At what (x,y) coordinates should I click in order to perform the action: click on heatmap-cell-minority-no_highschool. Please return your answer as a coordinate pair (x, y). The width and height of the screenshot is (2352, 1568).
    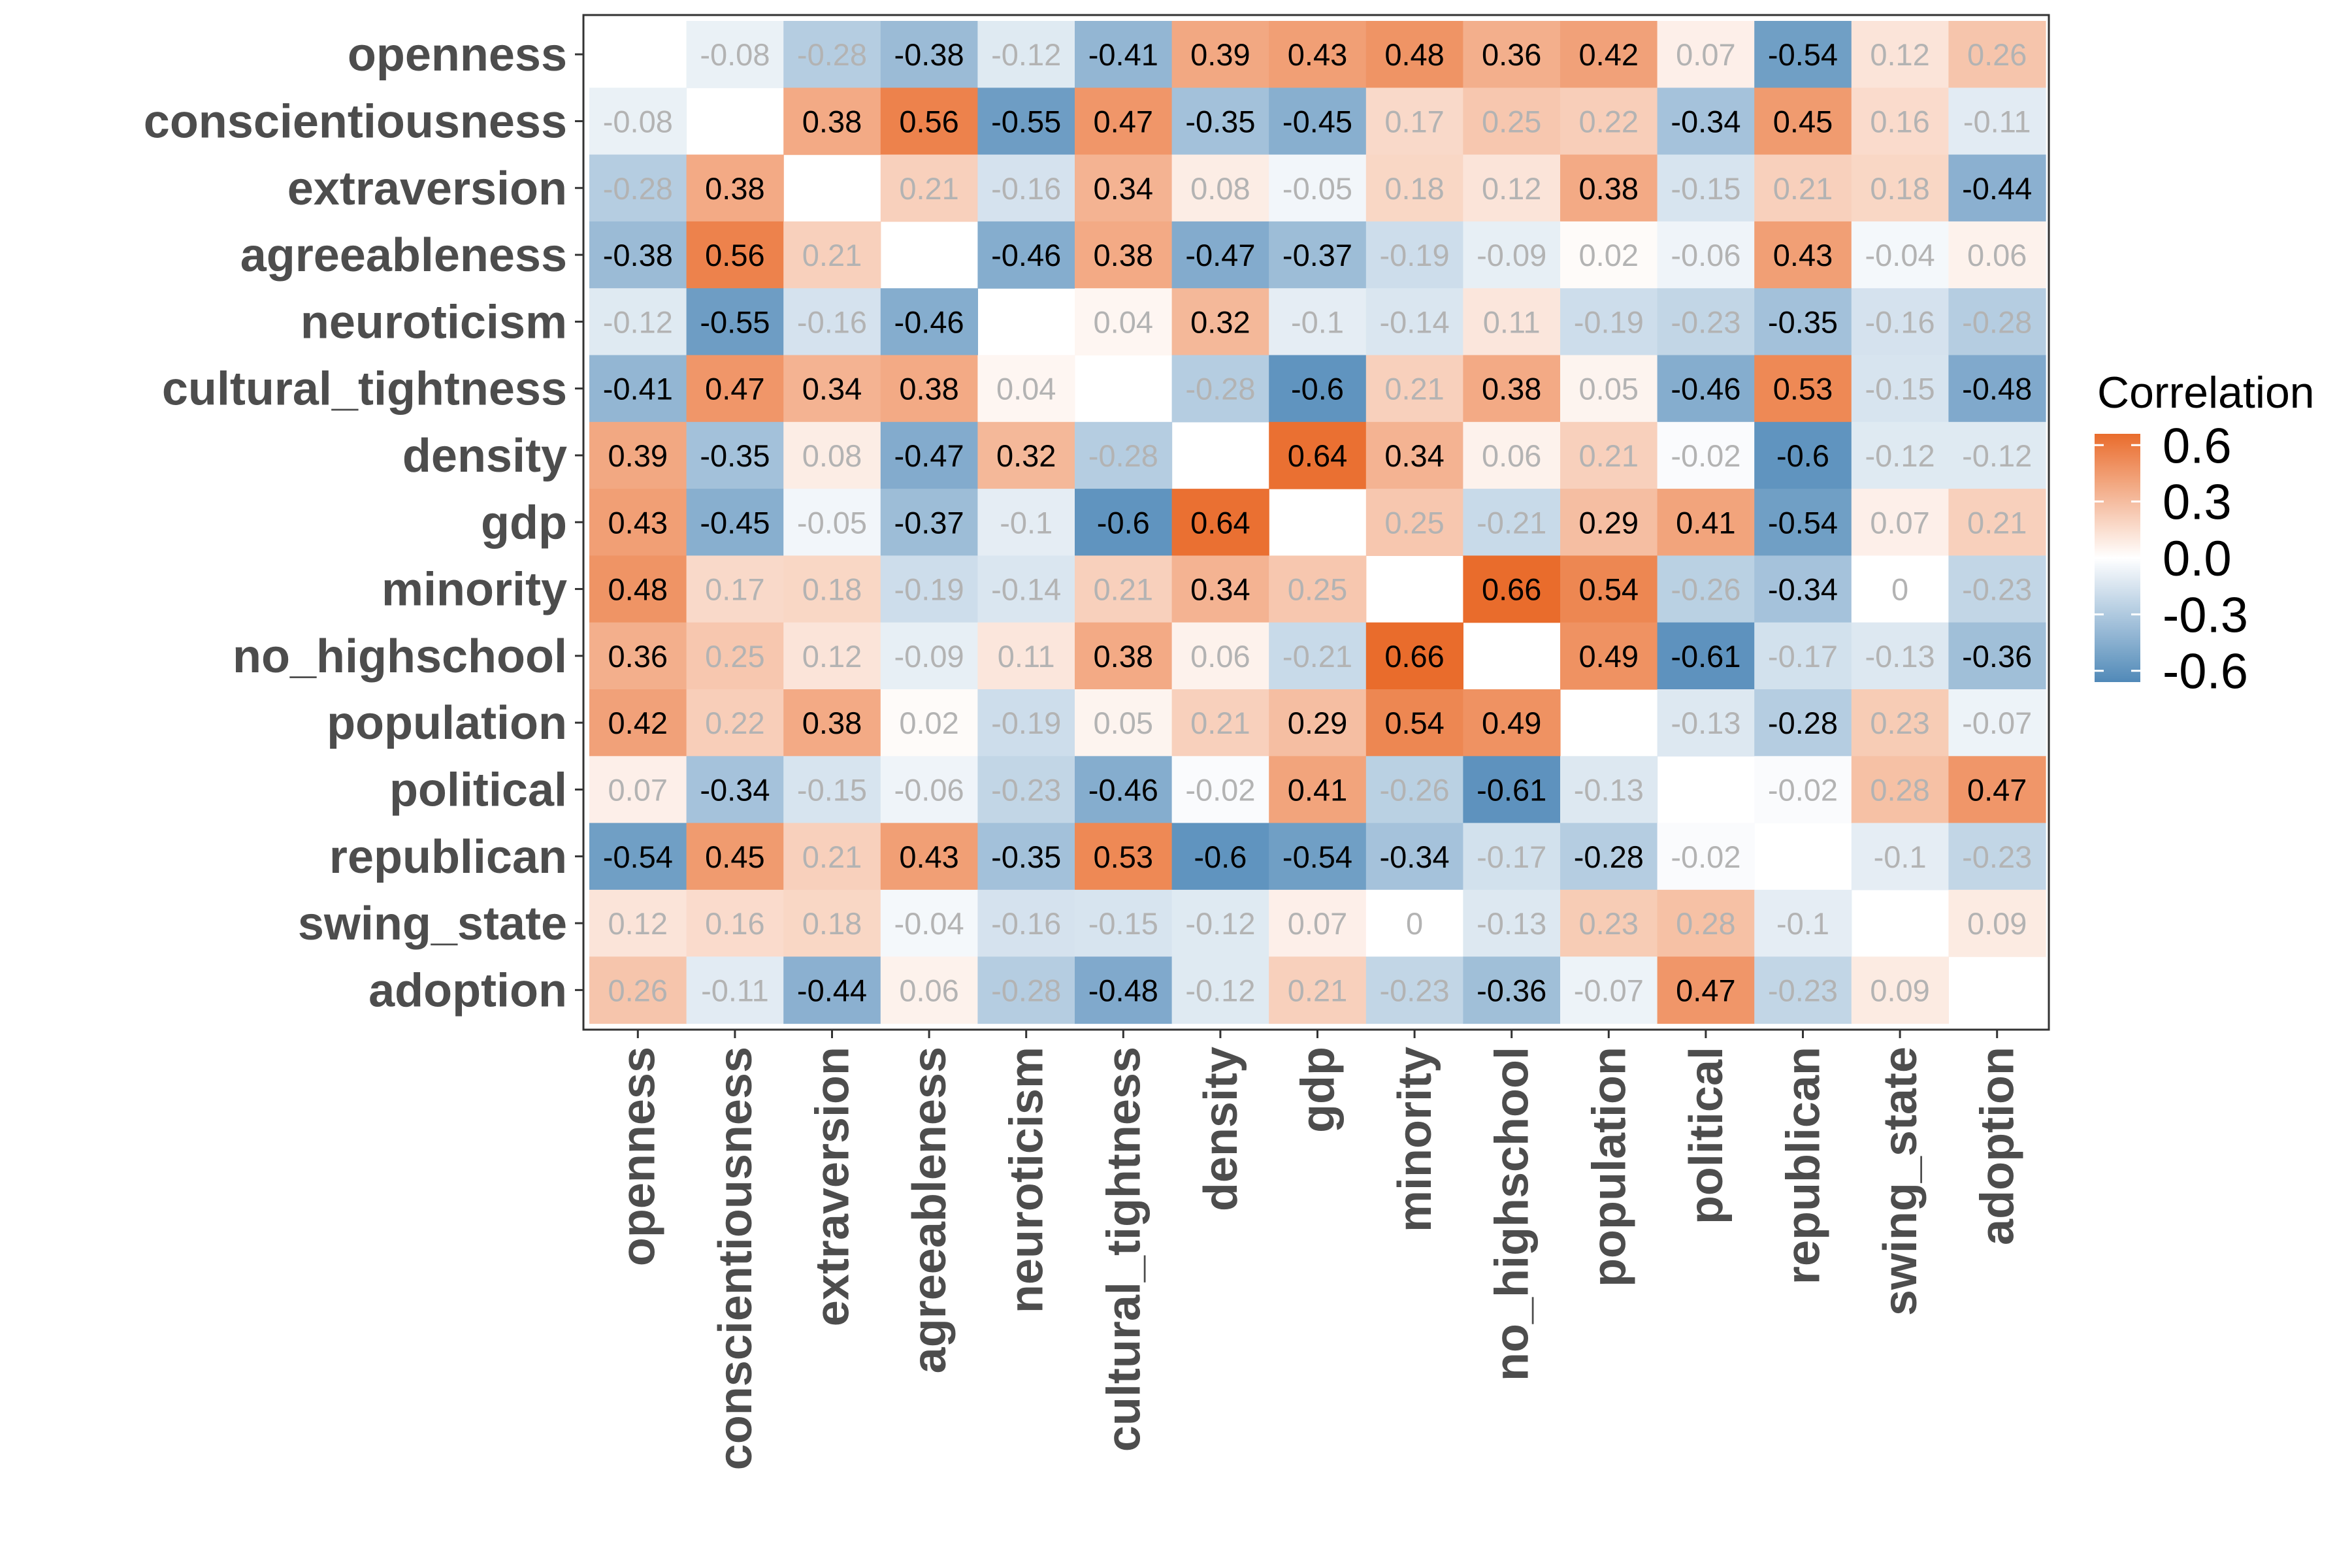
    Looking at the image, I should click on (1512, 589).